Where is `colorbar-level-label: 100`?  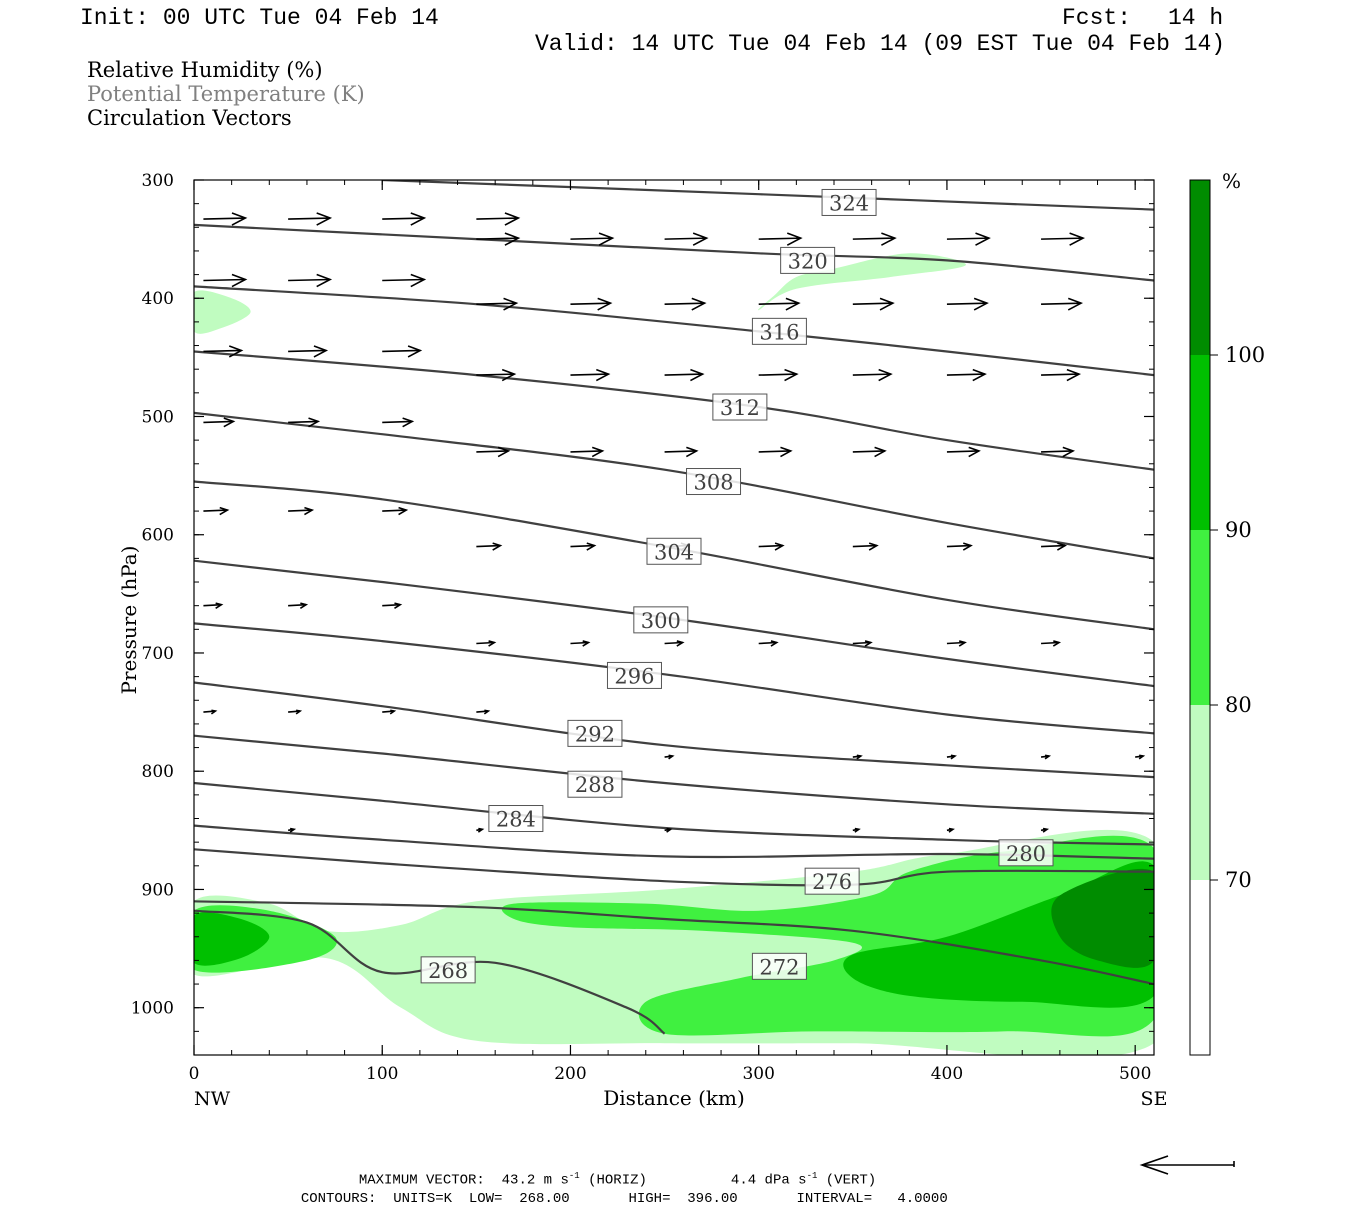
colorbar-level-label: 100 is located at coordinates (1245, 355).